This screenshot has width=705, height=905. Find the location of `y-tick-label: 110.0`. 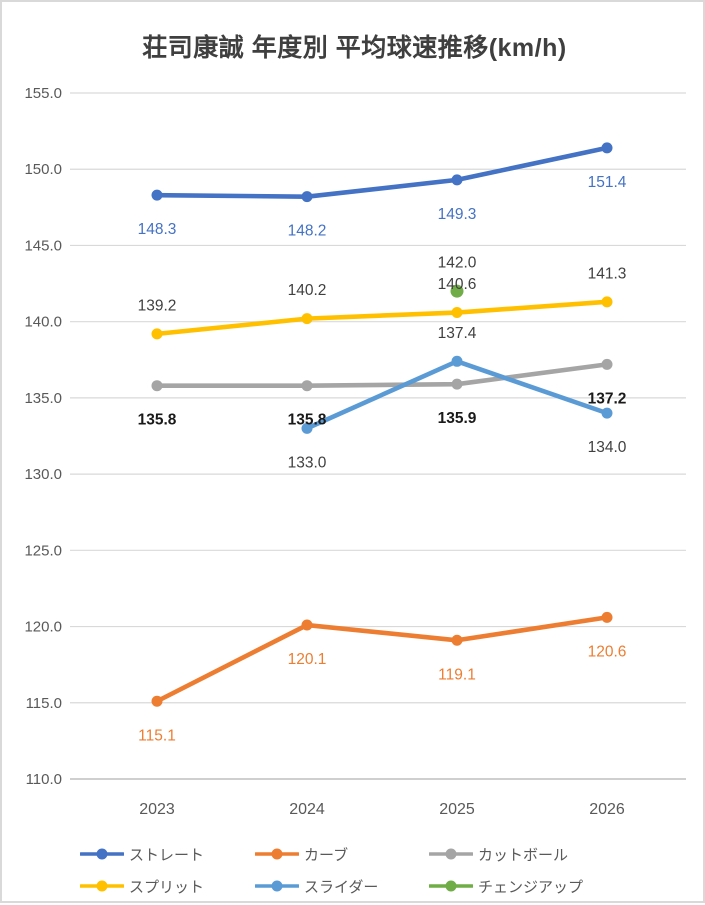

y-tick-label: 110.0 is located at coordinates (44, 779).